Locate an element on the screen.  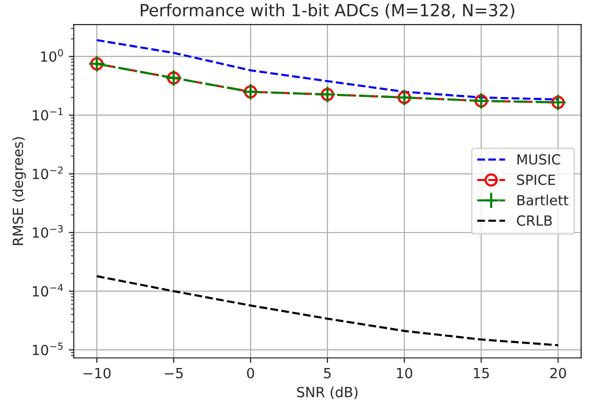
line-series is located at coordinates (328, 310).